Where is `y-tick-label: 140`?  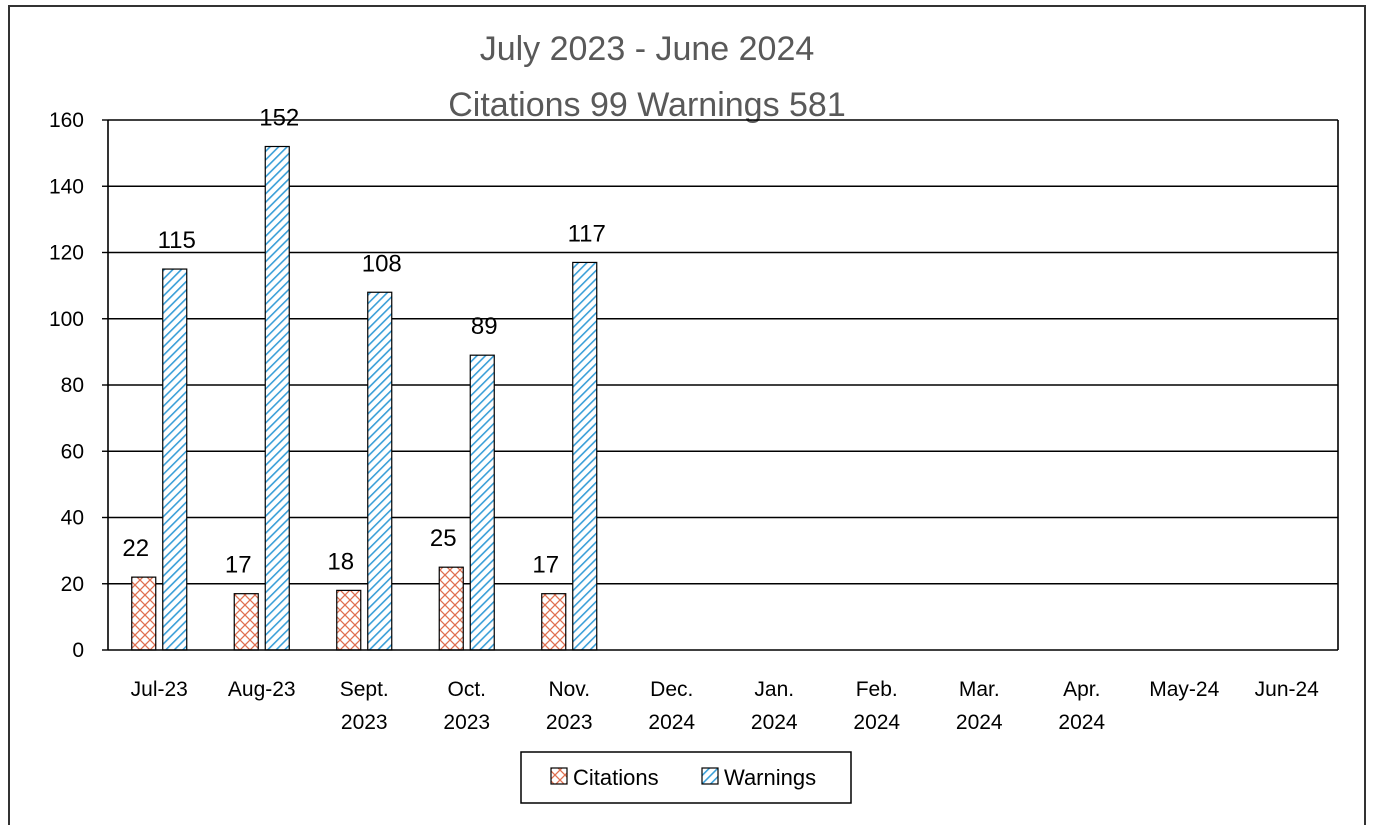 y-tick-label: 140 is located at coordinates (66, 186).